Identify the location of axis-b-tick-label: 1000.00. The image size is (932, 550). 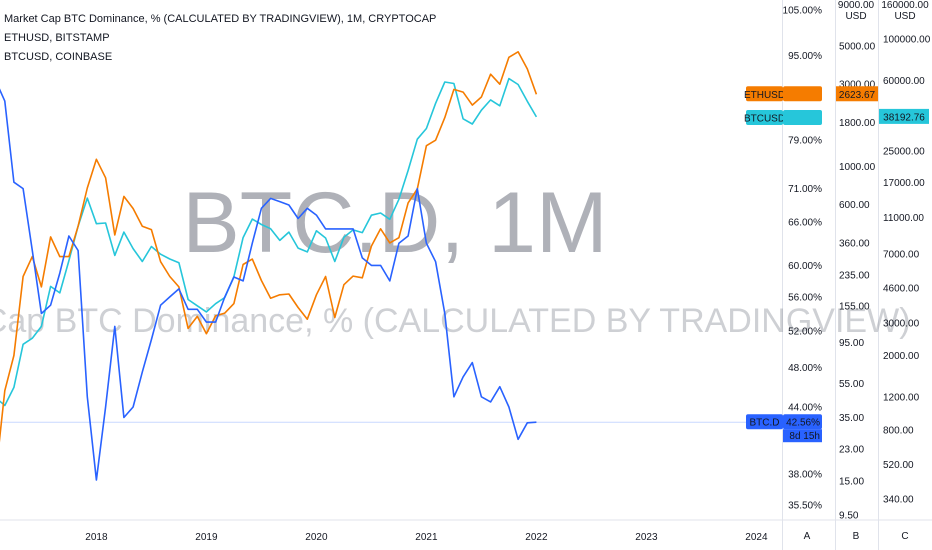
(857, 167).